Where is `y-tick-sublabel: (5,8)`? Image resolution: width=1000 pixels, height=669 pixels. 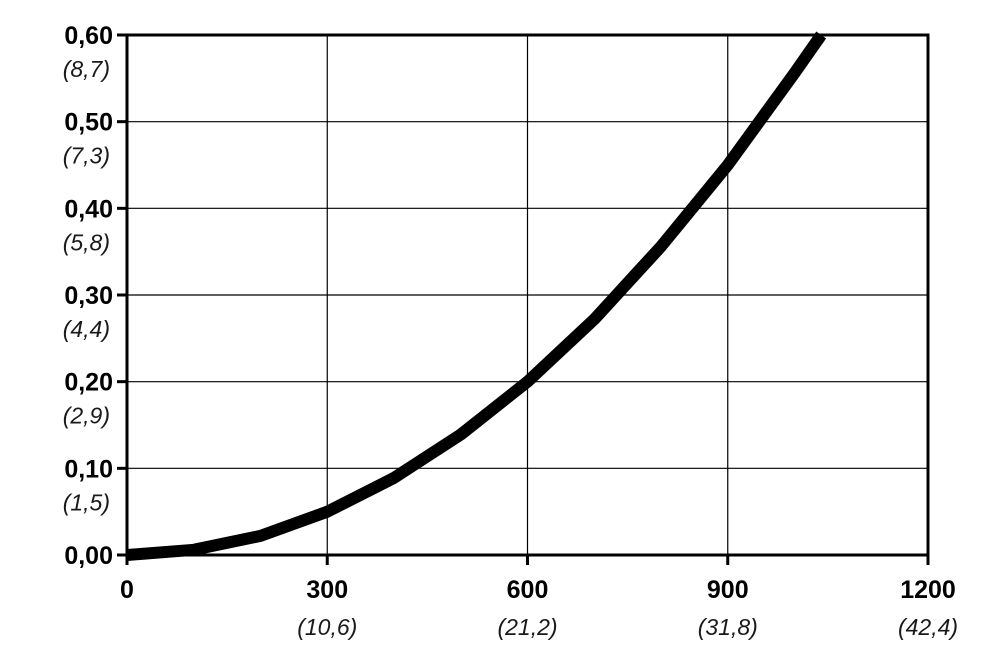
y-tick-sublabel: (5,8) is located at coordinates (86, 242).